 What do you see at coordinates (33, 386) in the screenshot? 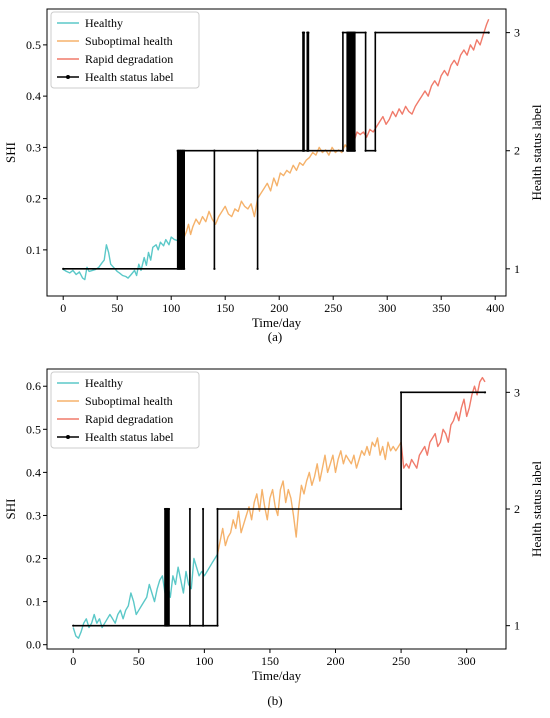
I see `y-tick-label: 0.6` at bounding box center [33, 386].